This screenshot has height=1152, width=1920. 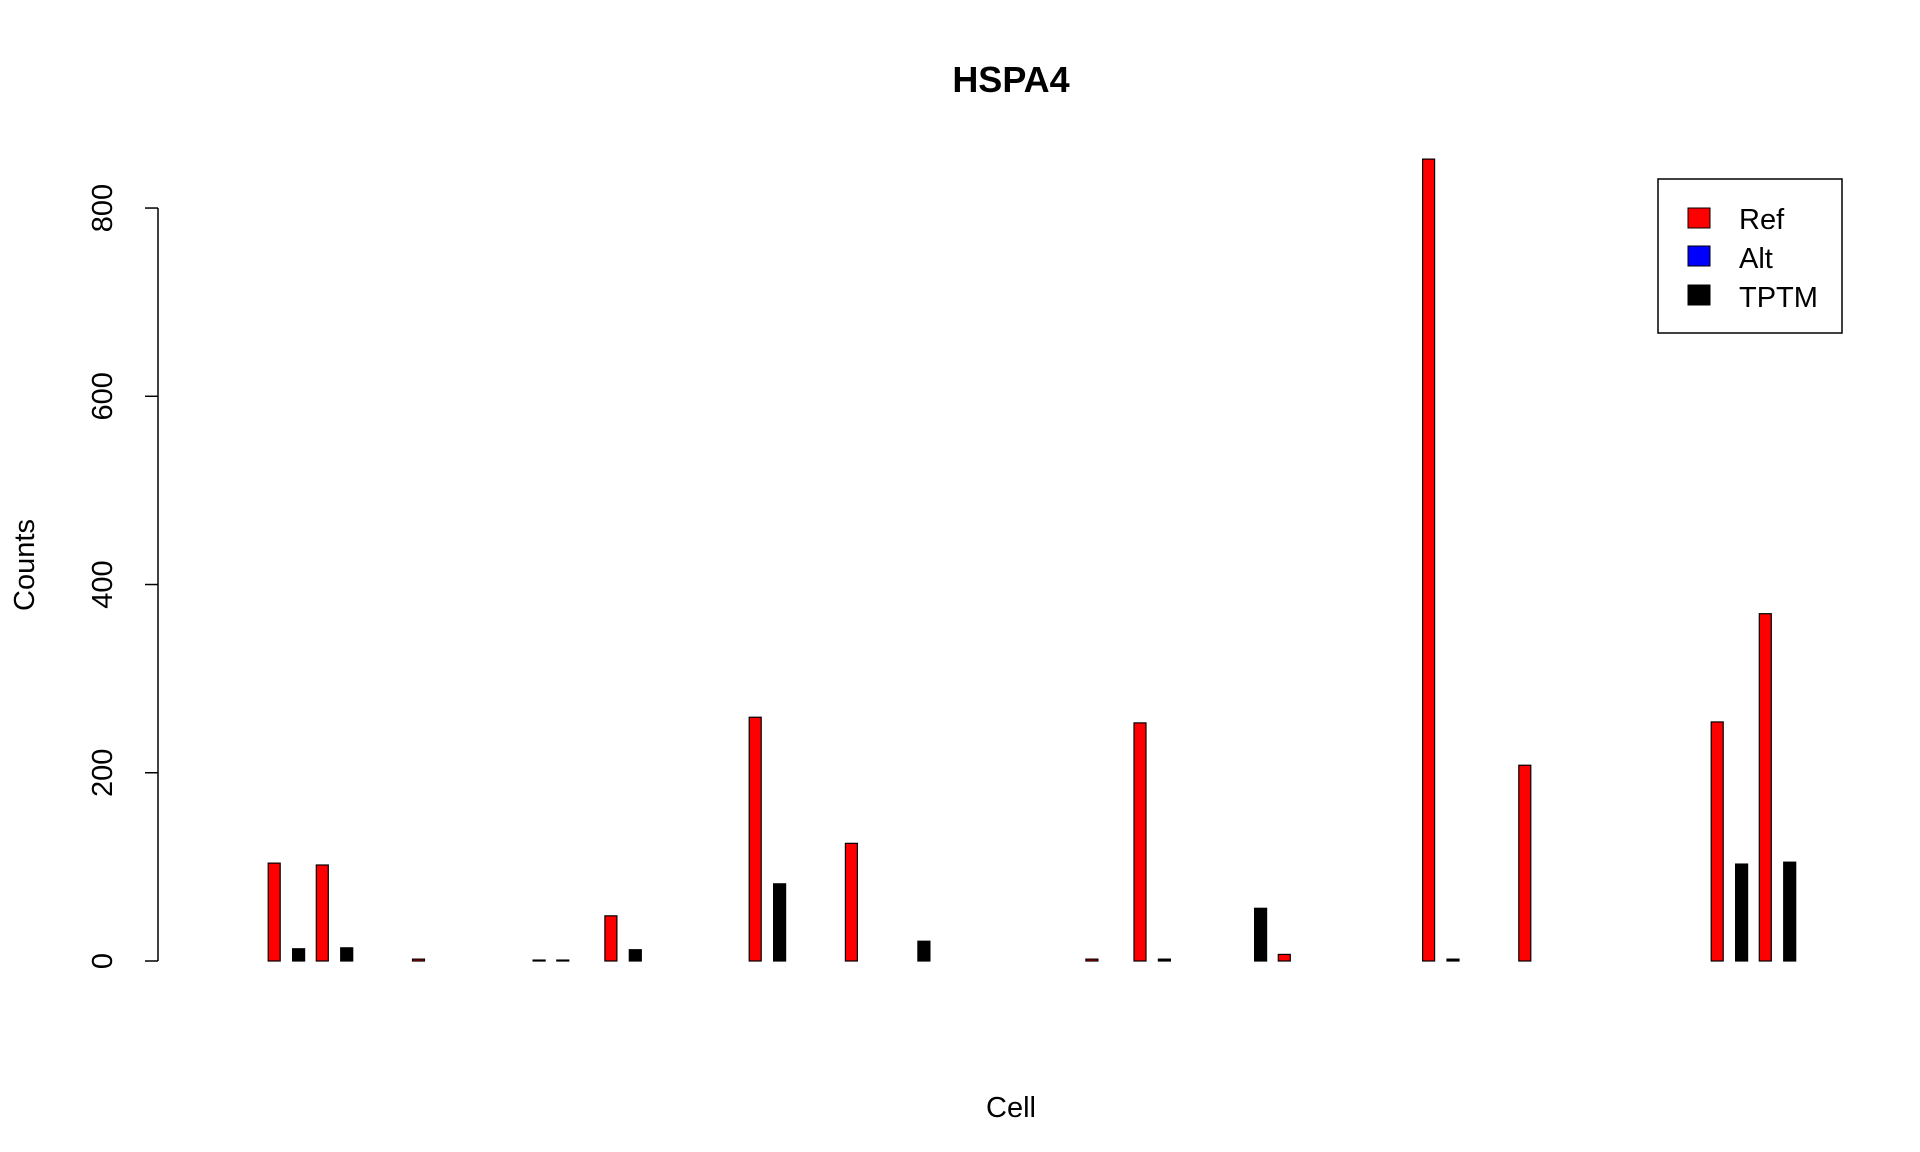 What do you see at coordinates (103, 396) in the screenshot?
I see `y-tick-label-600: 600` at bounding box center [103, 396].